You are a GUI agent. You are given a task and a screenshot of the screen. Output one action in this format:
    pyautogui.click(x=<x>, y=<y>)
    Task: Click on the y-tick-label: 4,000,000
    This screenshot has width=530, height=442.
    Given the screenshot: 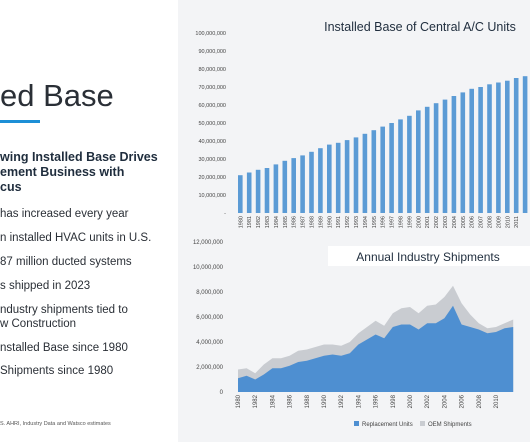 What is the action you would take?
    pyautogui.click(x=209, y=343)
    